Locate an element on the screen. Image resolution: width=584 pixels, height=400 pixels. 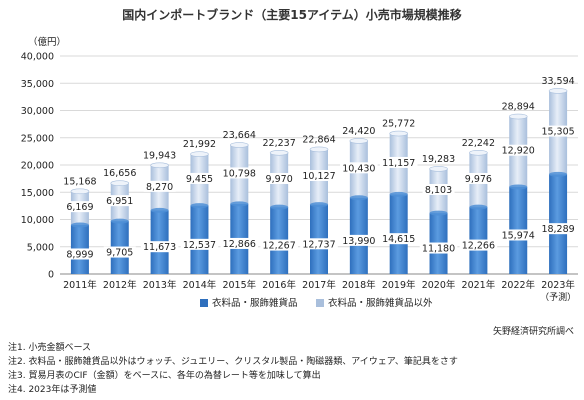
data-label-apparel: 12,537 is located at coordinates (199, 245).